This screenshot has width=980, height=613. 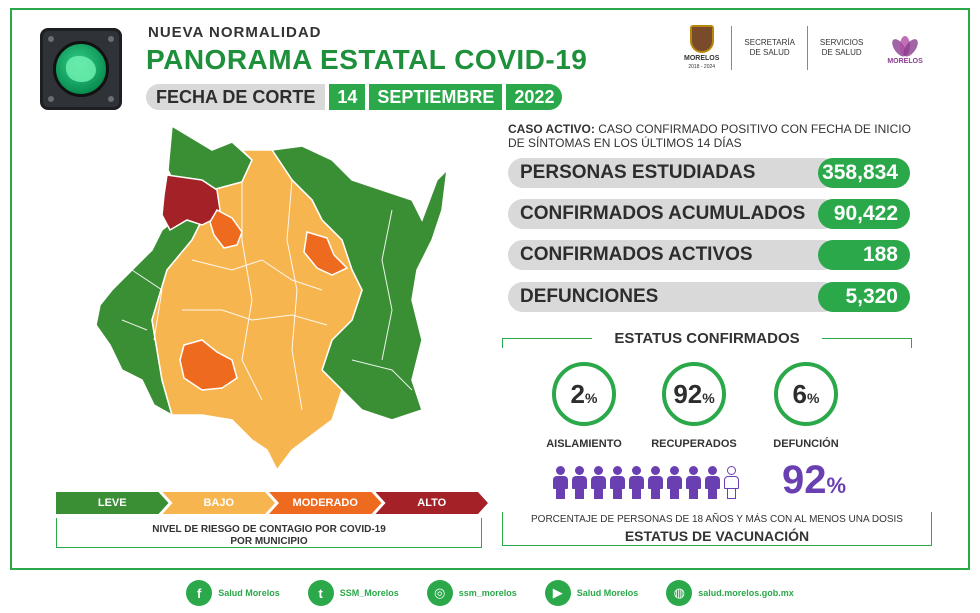 What do you see at coordinates (841, 52) in the screenshot?
I see `servicios-line2: DE SALUD` at bounding box center [841, 52].